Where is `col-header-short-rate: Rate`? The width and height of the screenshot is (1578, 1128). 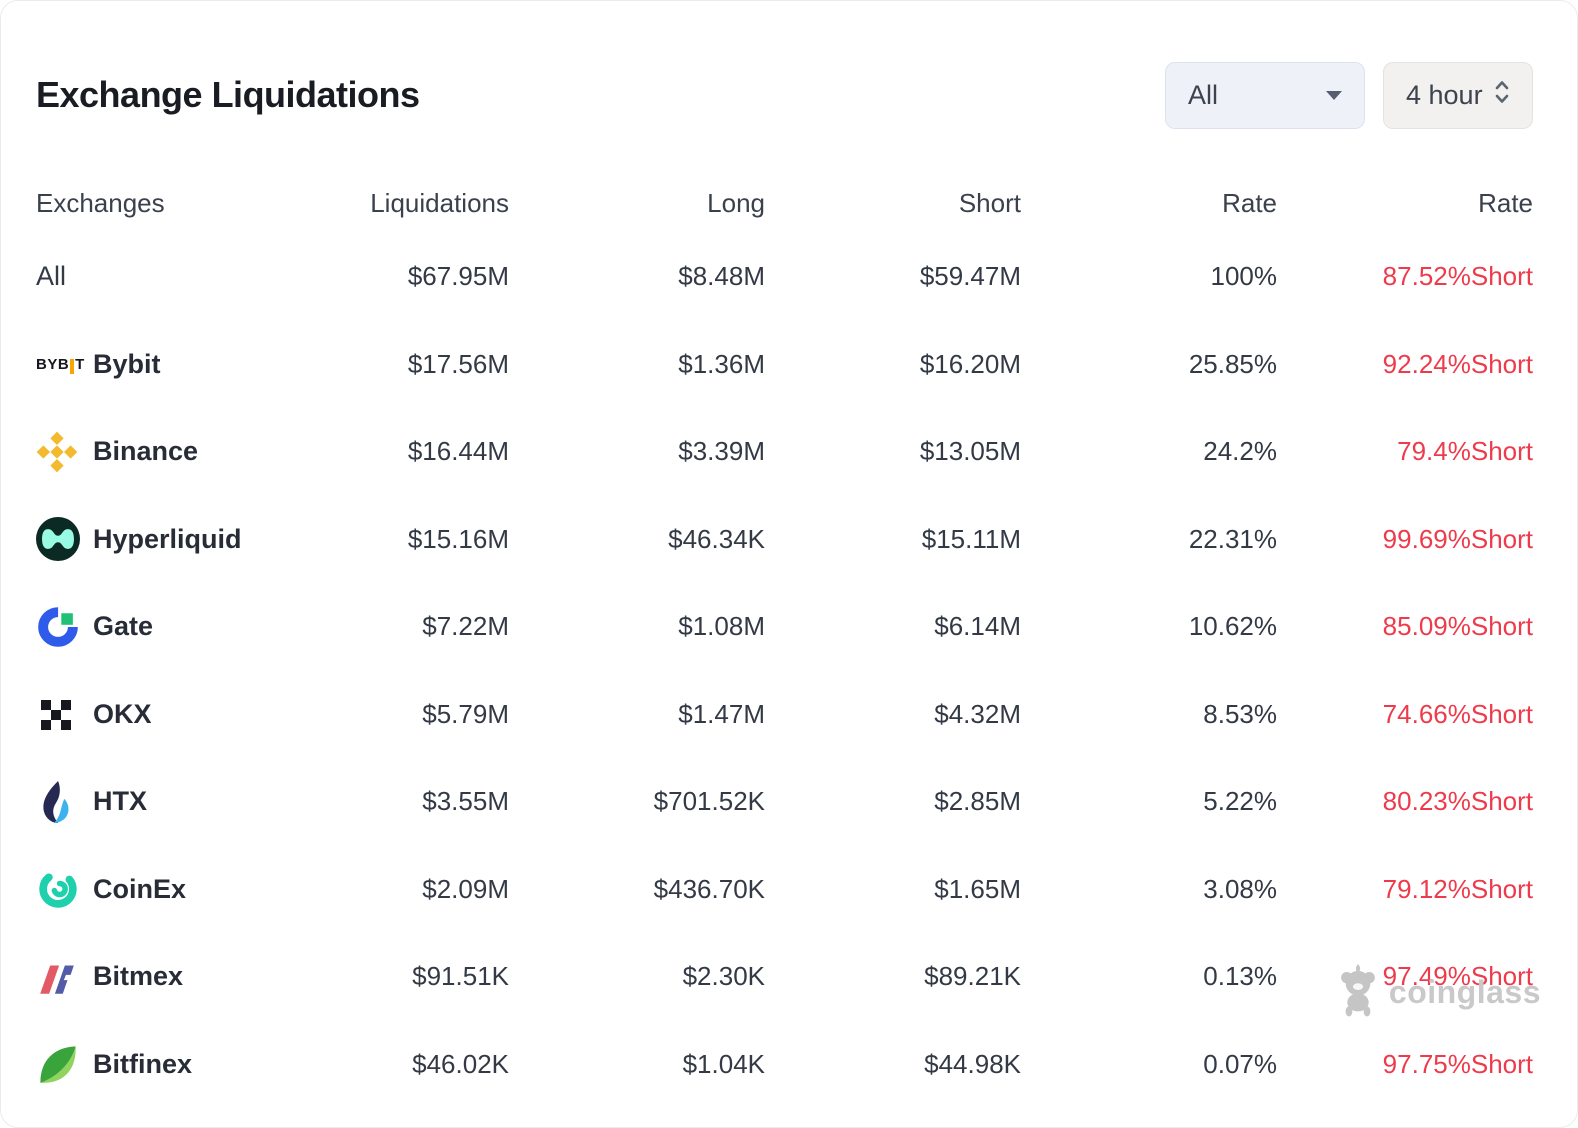
col-header-short-rate: Rate is located at coordinates (1505, 202).